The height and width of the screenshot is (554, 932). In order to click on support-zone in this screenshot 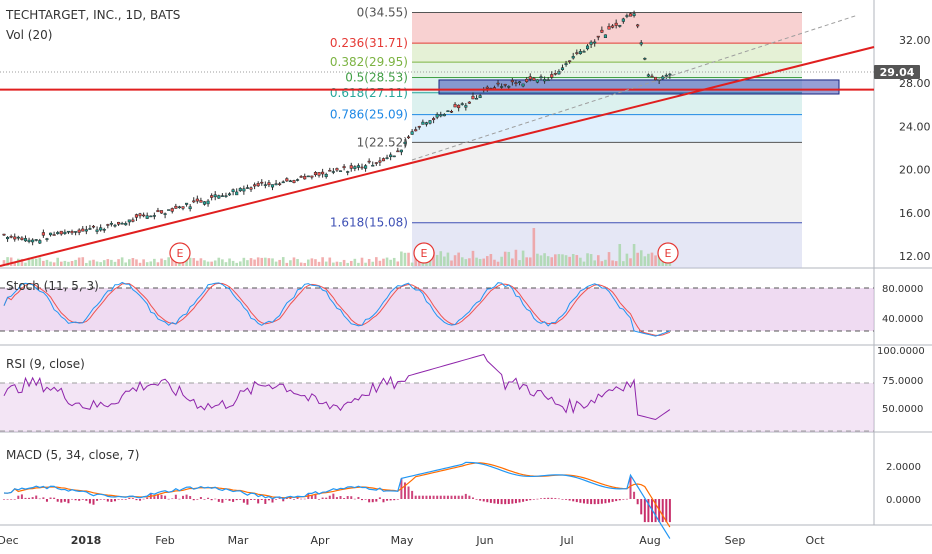, I will do `click(639, 87)`.